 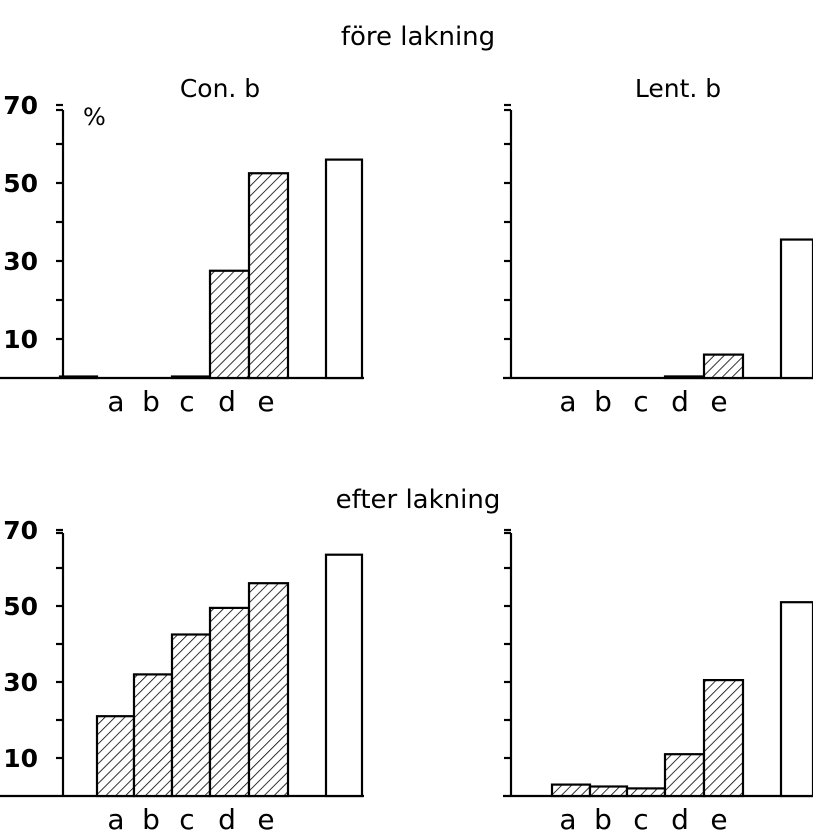 I want to click on y-axis-unit-label: %, so click(x=94, y=117).